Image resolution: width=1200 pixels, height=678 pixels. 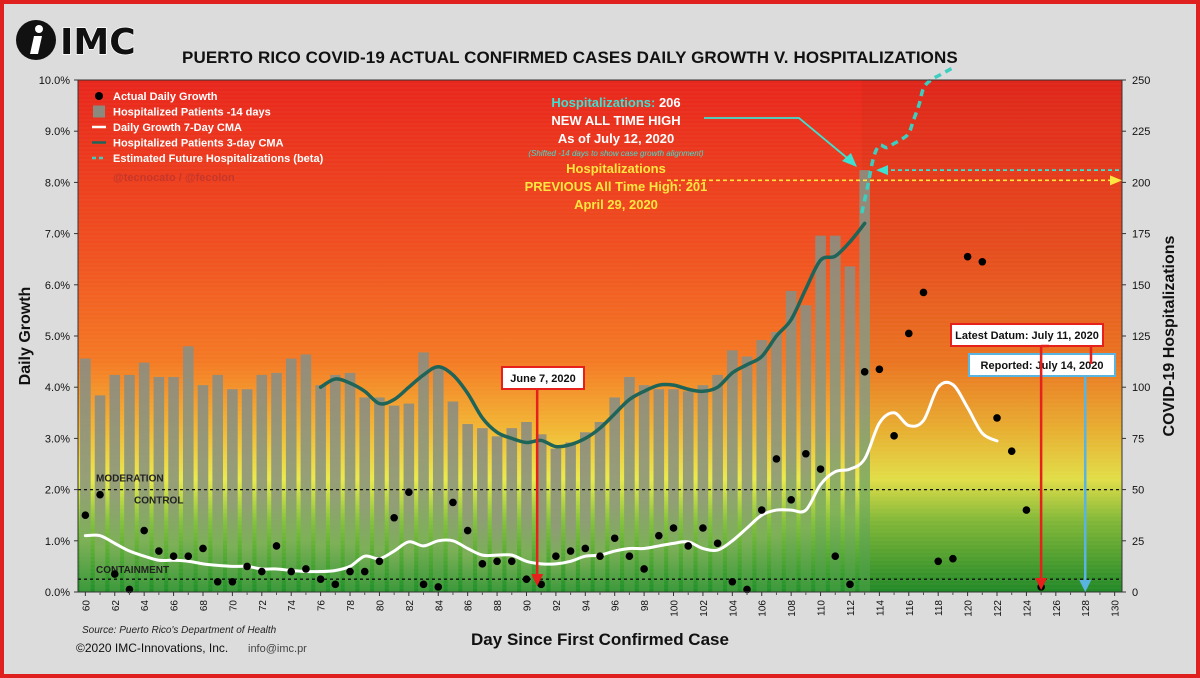 I want to click on x-tick-label: 114, so click(x=880, y=608).